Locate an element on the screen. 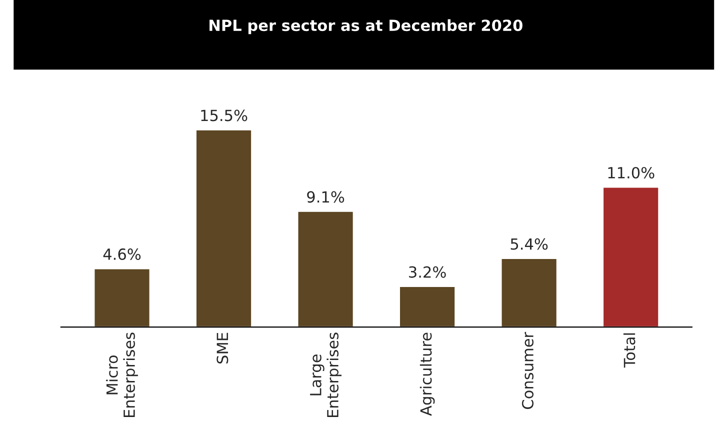 The height and width of the screenshot is (445, 717). data-label: 4.6% is located at coordinates (122, 254).